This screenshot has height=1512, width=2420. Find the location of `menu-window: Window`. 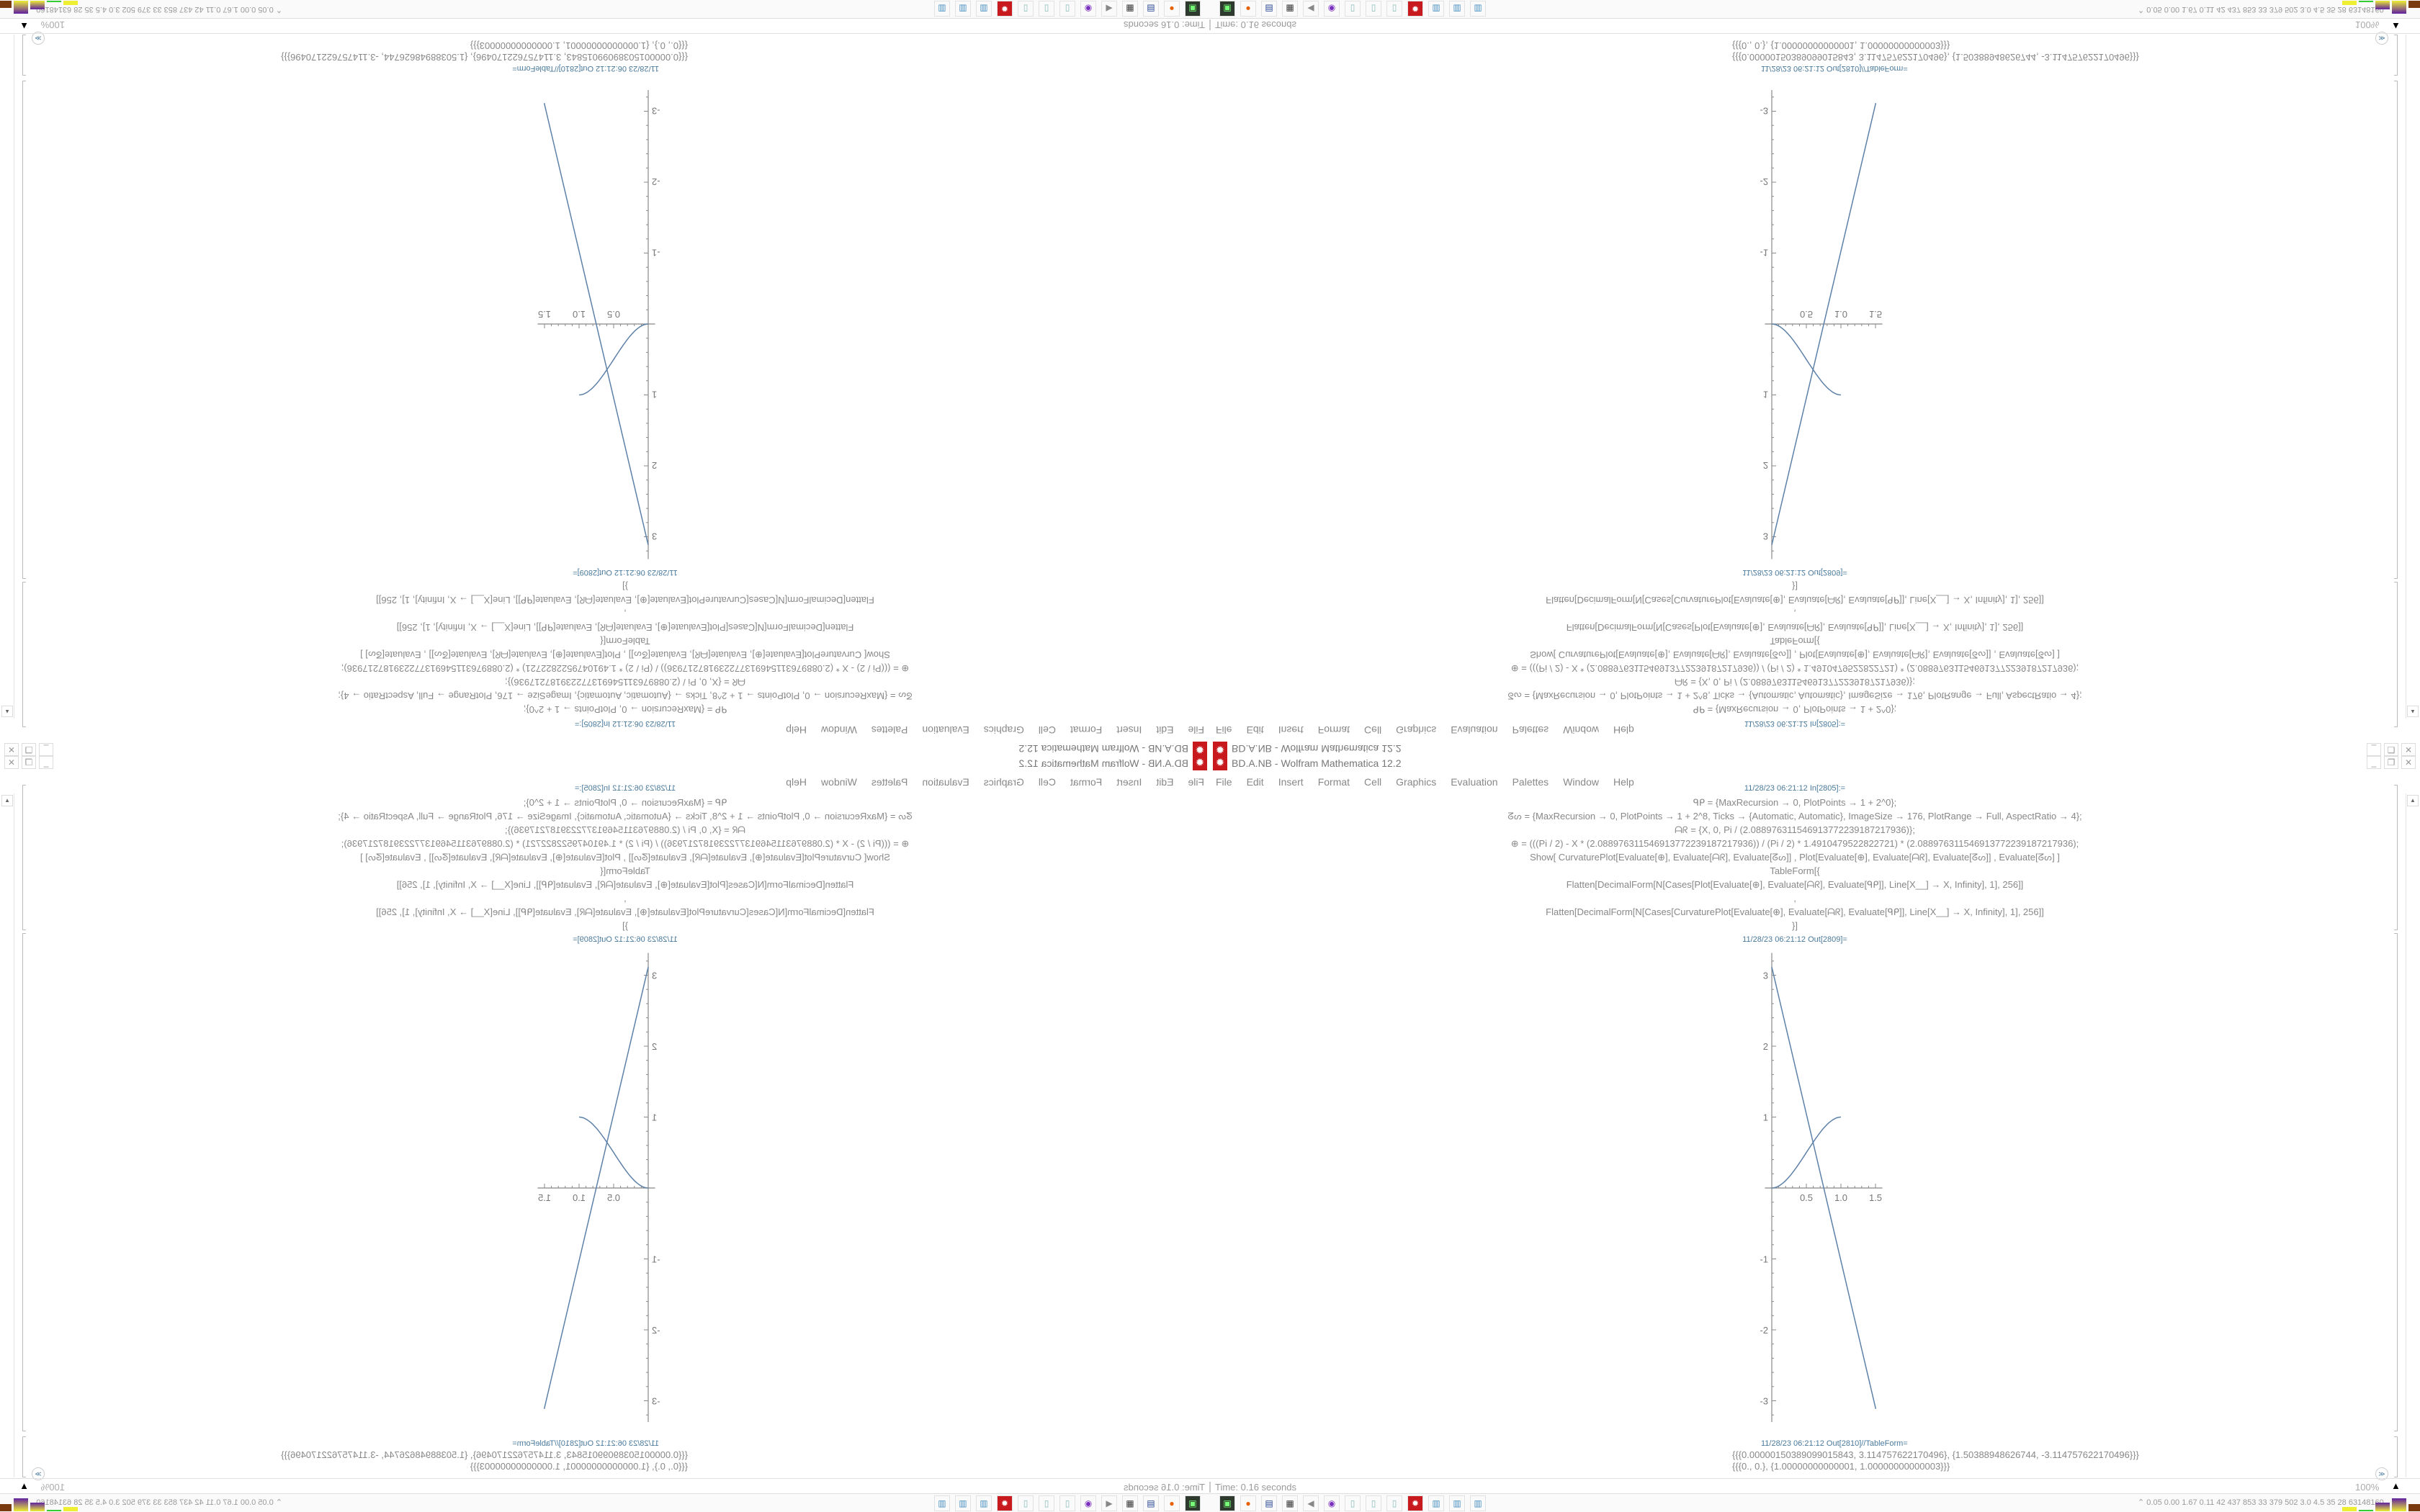

menu-window: Window is located at coordinates (1581, 782).